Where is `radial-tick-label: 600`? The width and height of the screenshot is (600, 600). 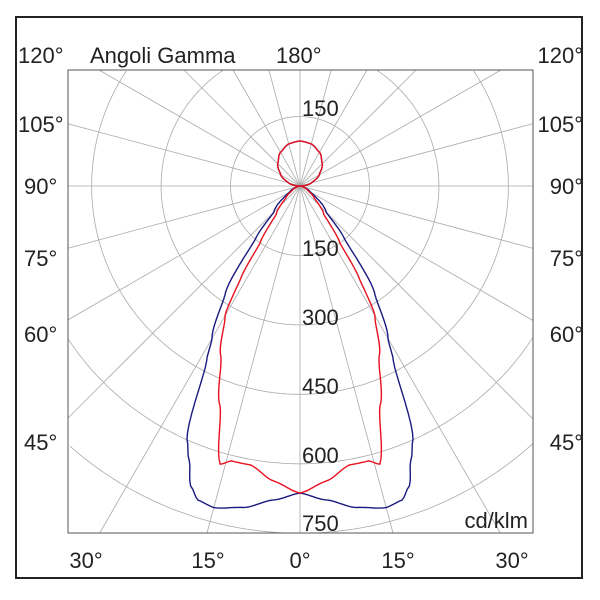 radial-tick-label: 600 is located at coordinates (320, 455).